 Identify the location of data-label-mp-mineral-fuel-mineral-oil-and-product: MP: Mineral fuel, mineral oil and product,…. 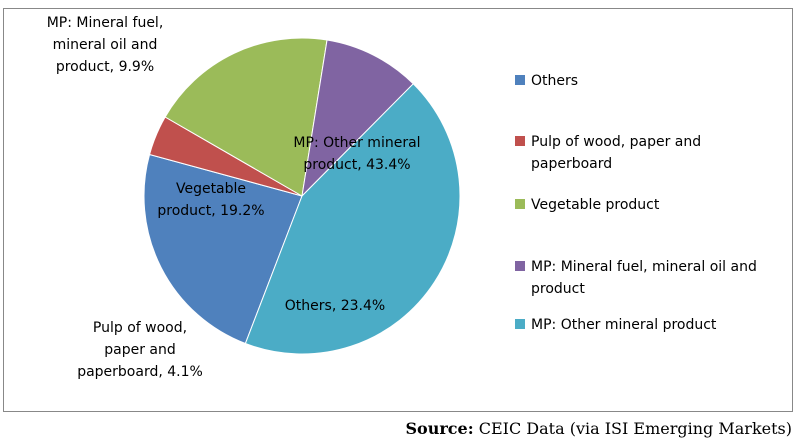
(105, 45).